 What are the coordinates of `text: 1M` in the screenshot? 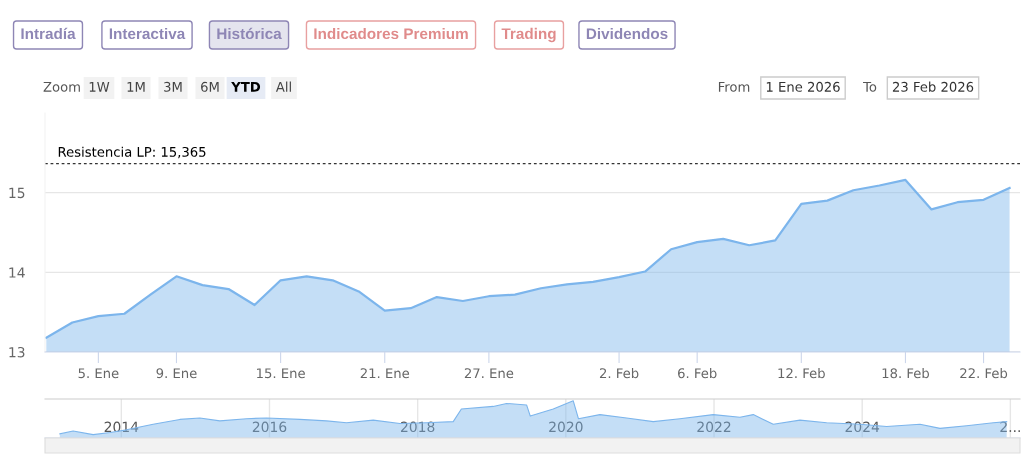 It's located at (136, 87).